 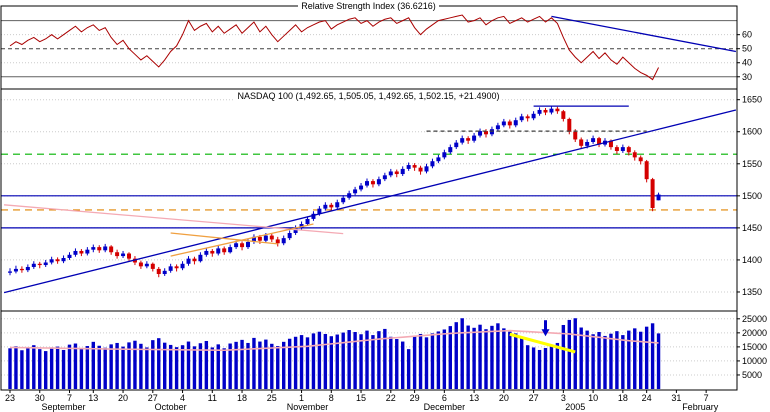 What do you see at coordinates (308, 407) in the screenshot?
I see `svg-text: November` at bounding box center [308, 407].